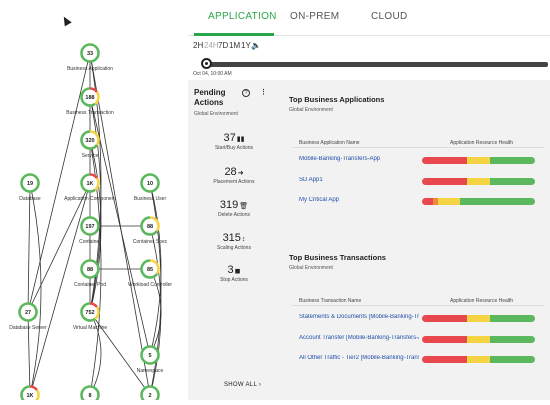  Describe the element at coordinates (150, 242) in the screenshot. I see `graph-node-label: Container Spec` at that location.